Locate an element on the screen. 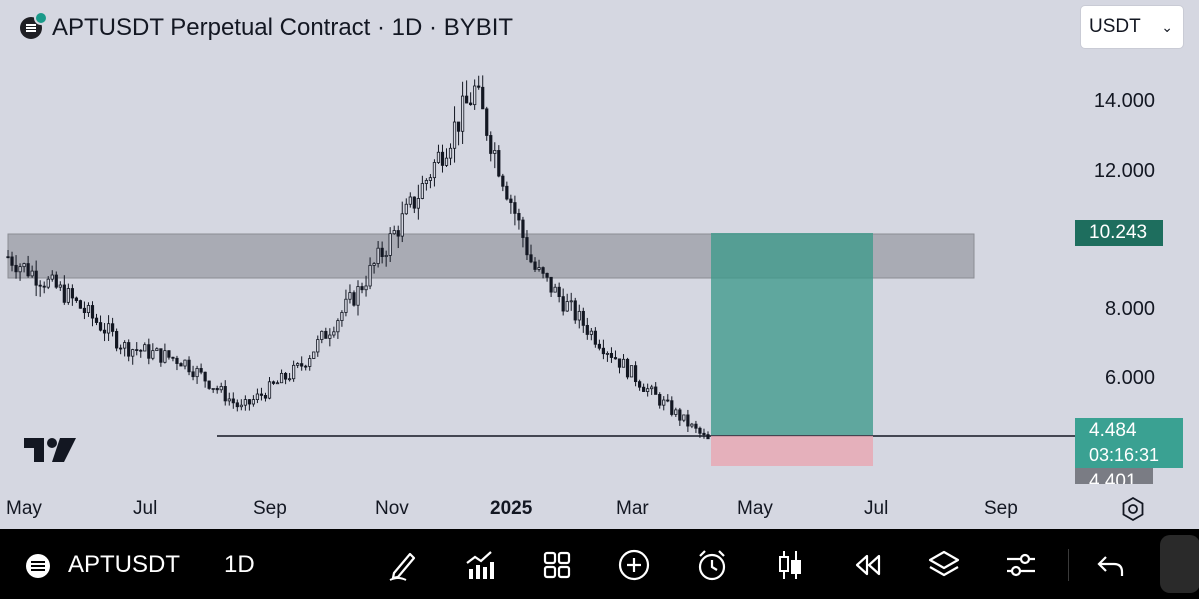 The image size is (1199, 599). time-label: Mar is located at coordinates (632, 508).